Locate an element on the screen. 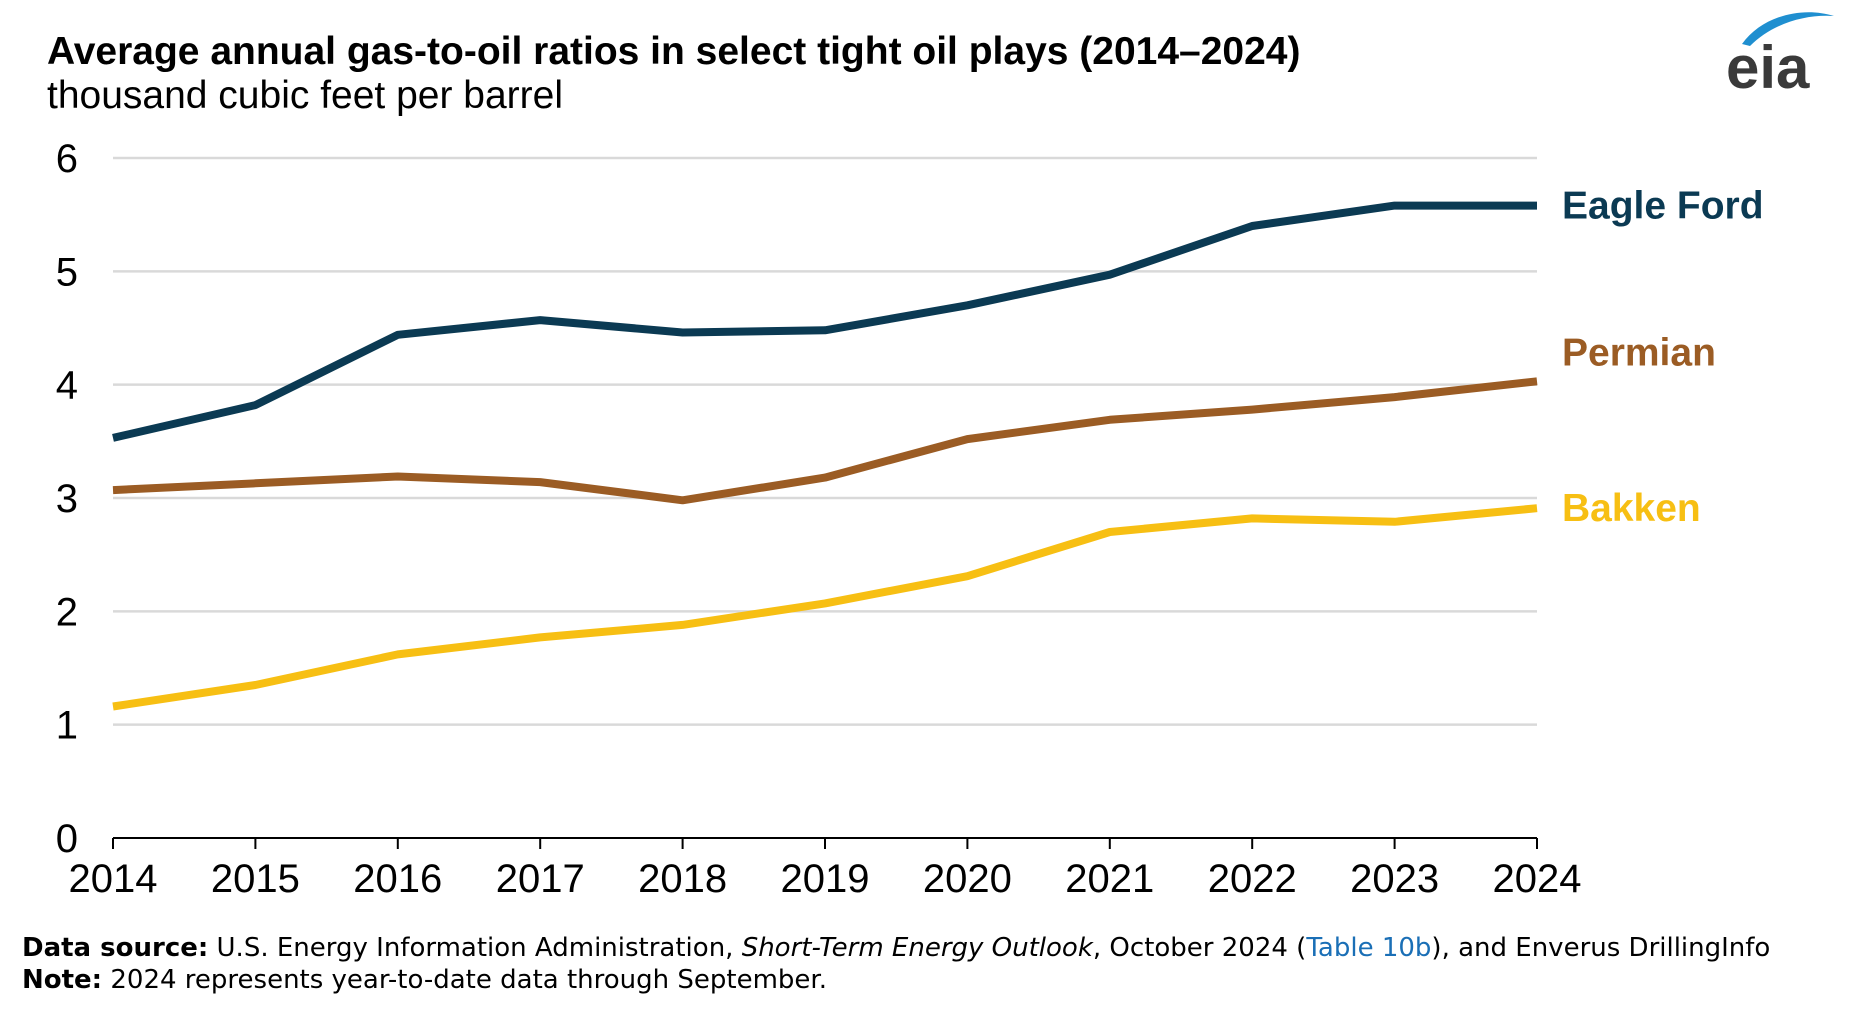 The image size is (1850, 1024). y-tick-label: 3 is located at coordinates (67, 499).